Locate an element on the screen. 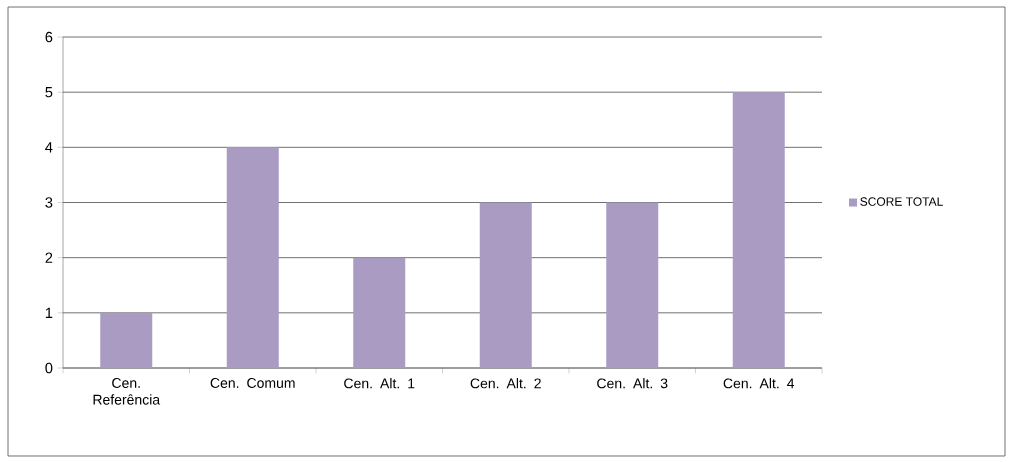 The height and width of the screenshot is (462, 1011). y-tick-label: 2 is located at coordinates (49, 257).